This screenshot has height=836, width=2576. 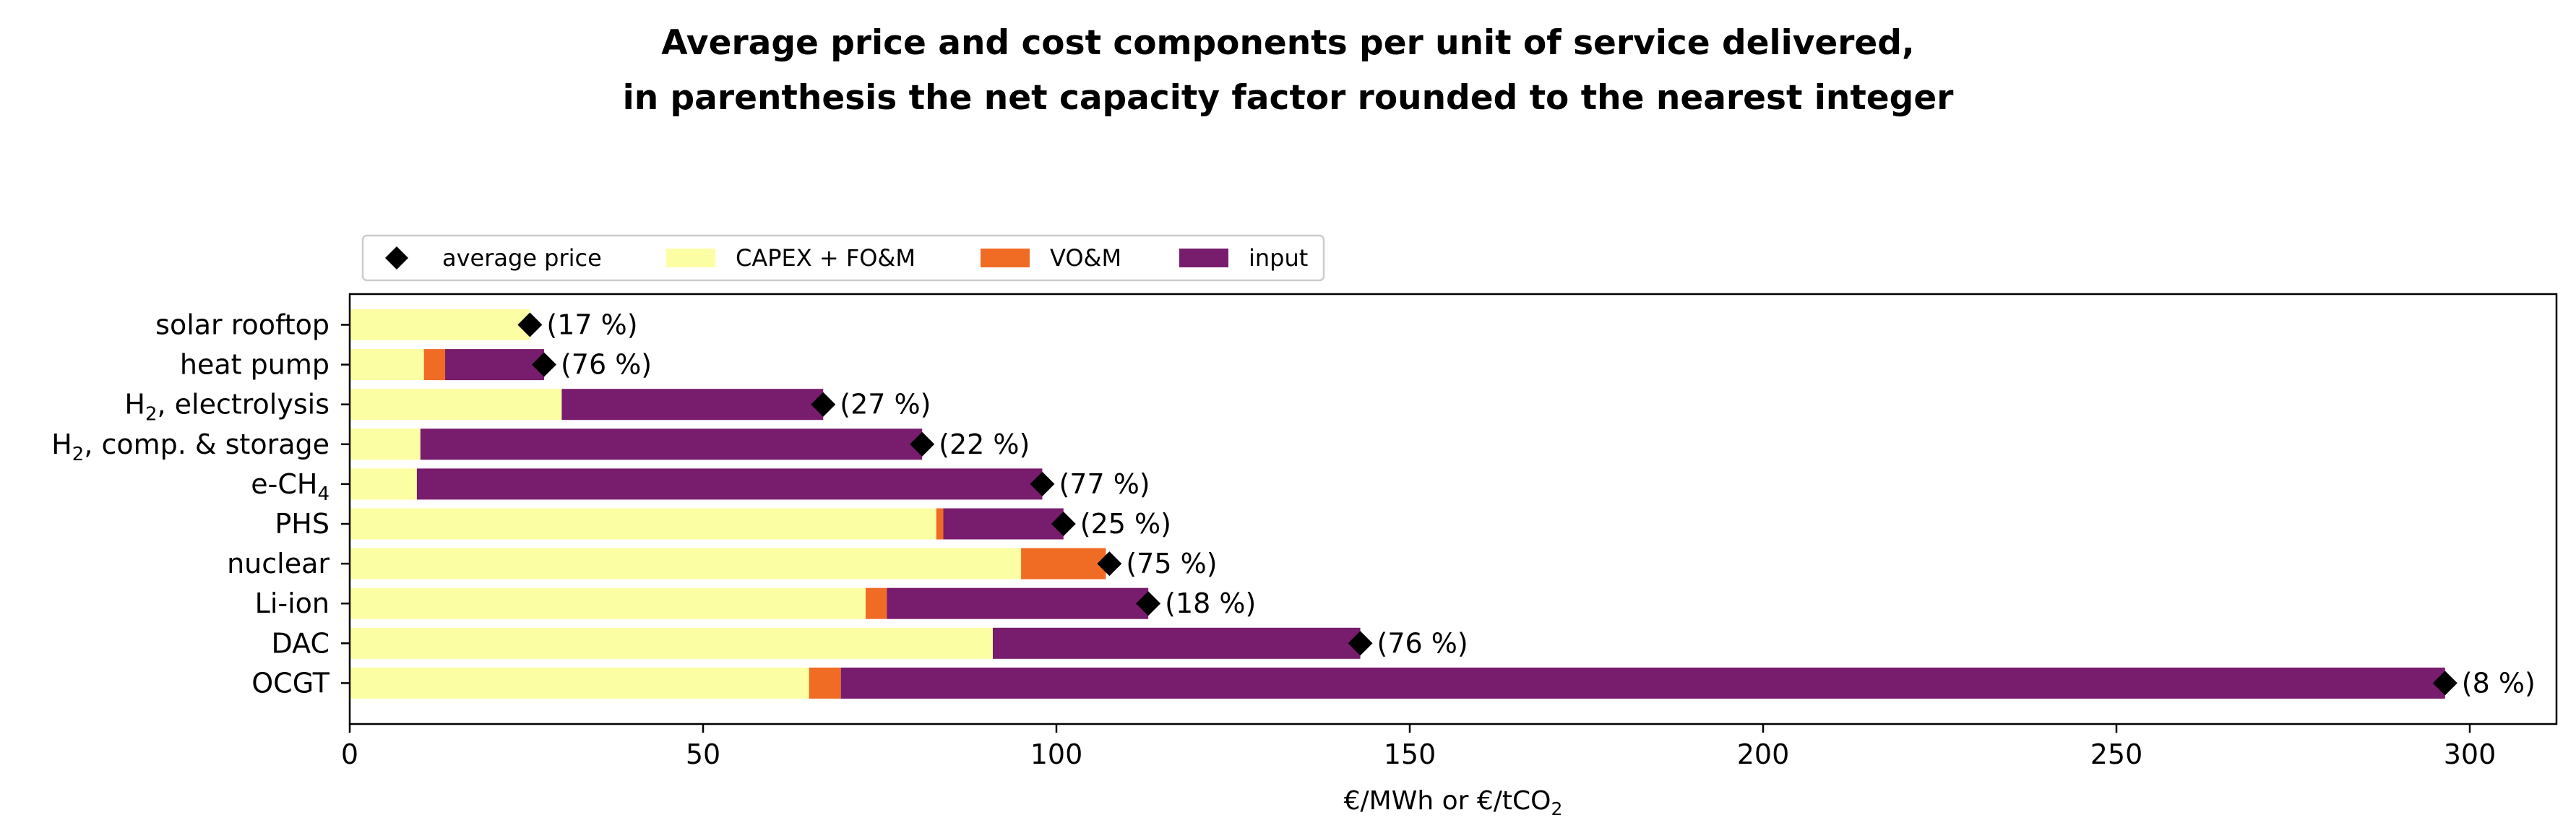 What do you see at coordinates (1453, 802) in the screenshot?
I see `x-axis-label: €/MWh or €/tCO2` at bounding box center [1453, 802].